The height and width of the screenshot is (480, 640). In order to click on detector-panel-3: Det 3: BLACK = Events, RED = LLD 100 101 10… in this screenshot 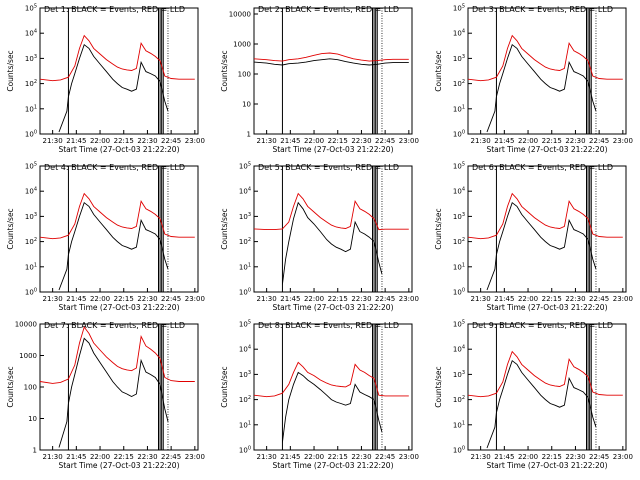, I will do `click(533, 79)`.